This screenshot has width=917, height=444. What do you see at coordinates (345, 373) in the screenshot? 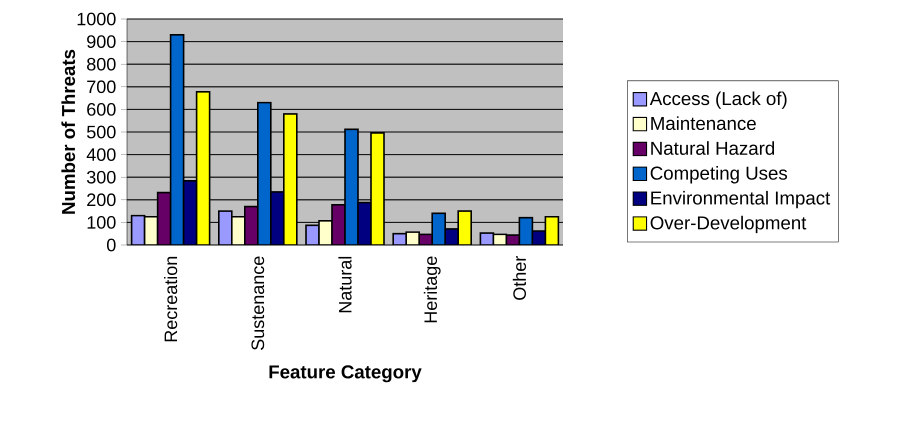
I see `x-axis-title: Feature Category` at bounding box center [345, 373].